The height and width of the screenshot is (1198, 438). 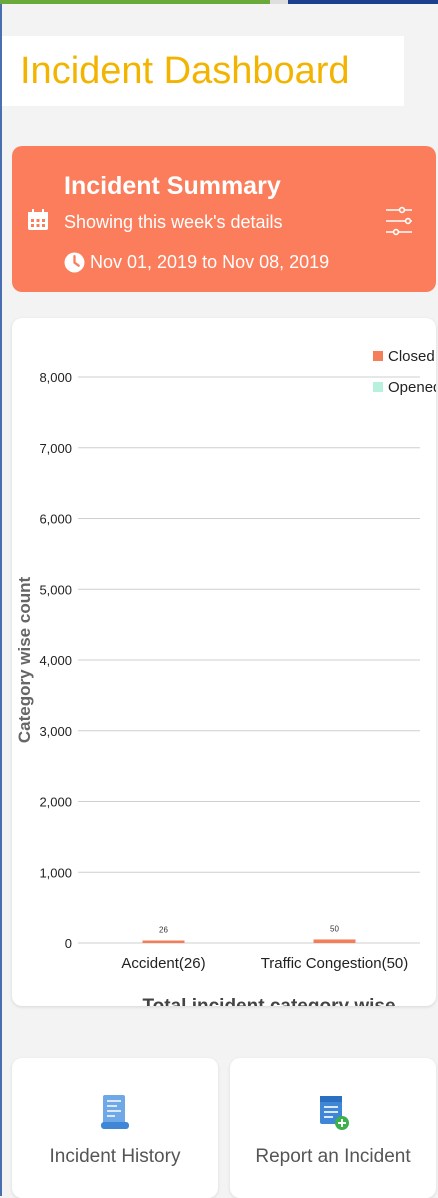 I want to click on y-tick-label: 2,000, so click(x=55, y=802).